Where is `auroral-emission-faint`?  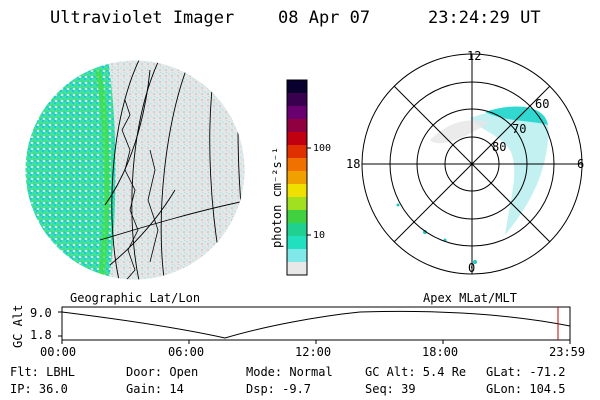
auroral-emission-faint is located at coordinates (176, 170).